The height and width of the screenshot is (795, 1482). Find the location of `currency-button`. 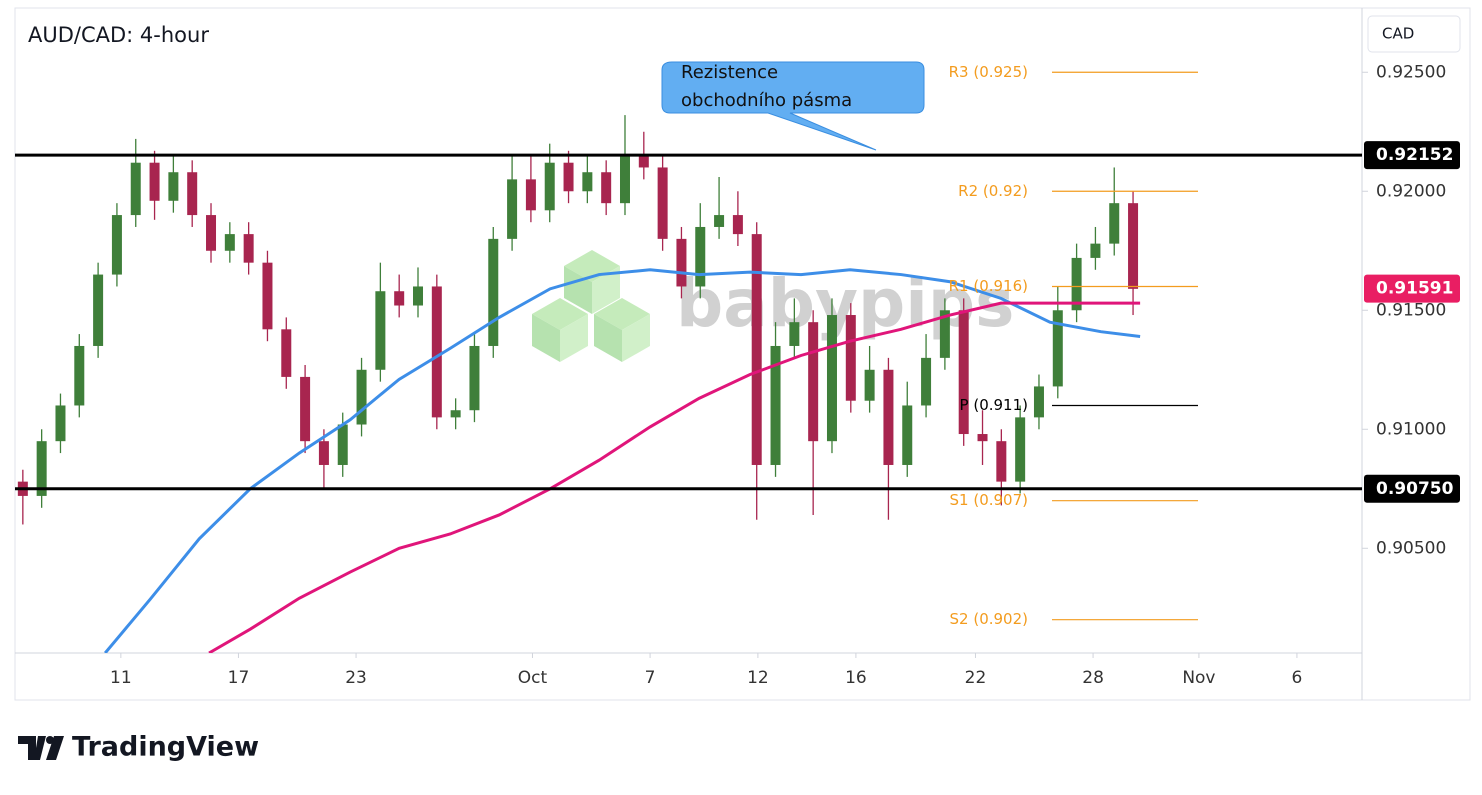

currency-button is located at coordinates (1414, 34).